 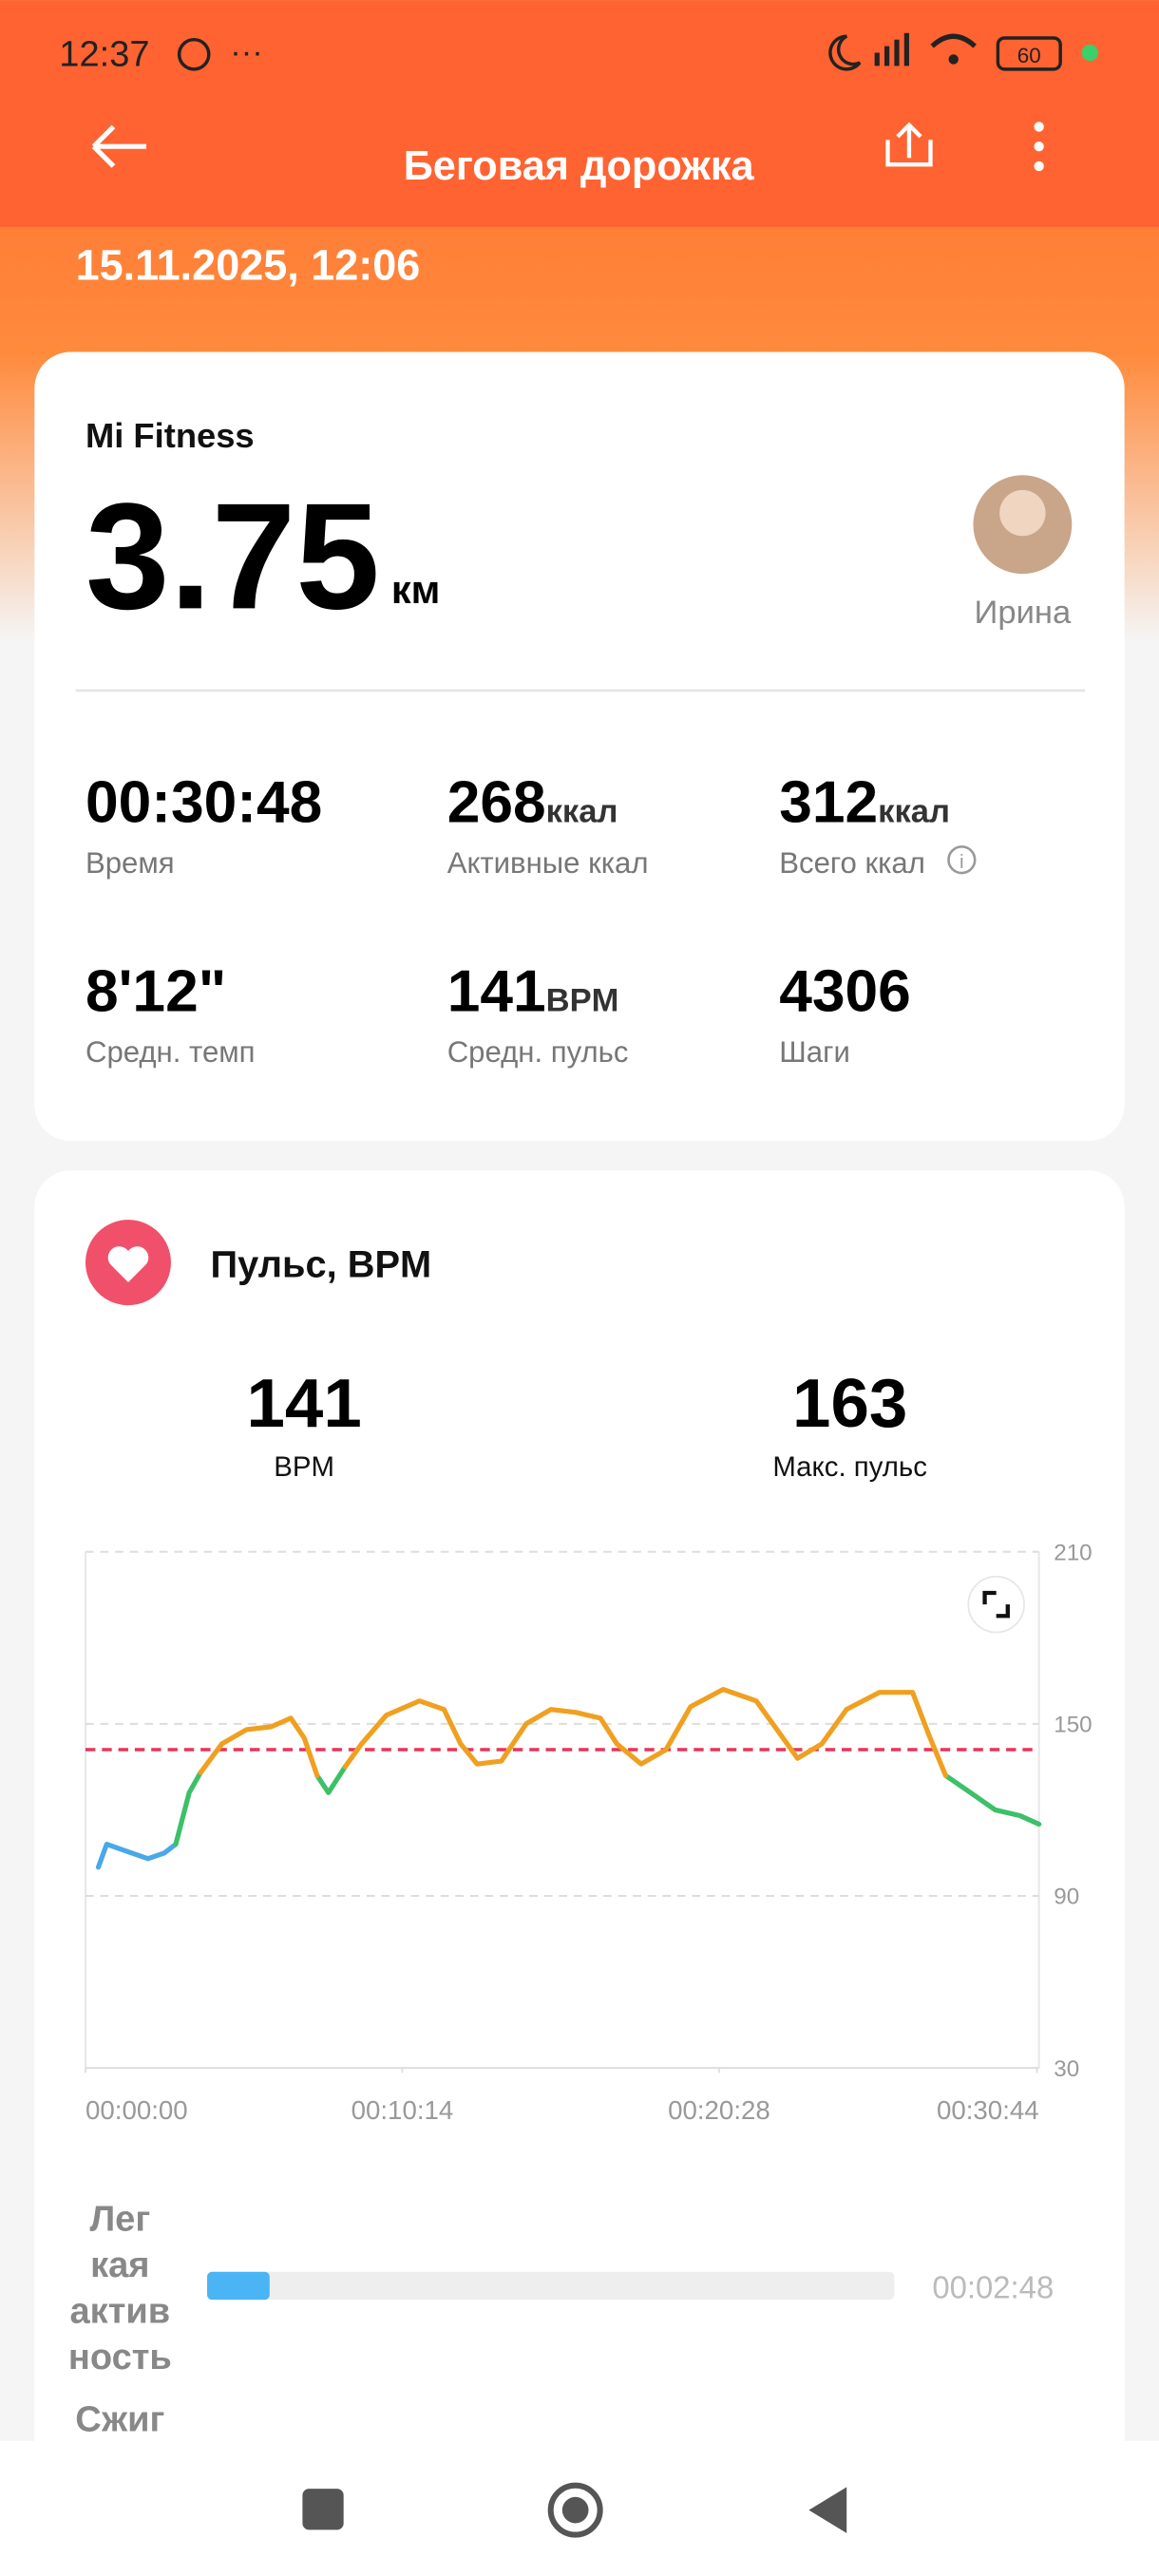 I want to click on avatar-face, so click(x=1022, y=513).